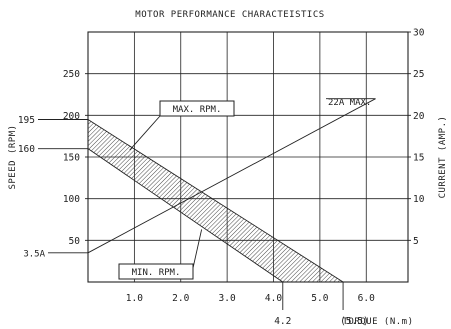 This screenshot has height=329, width=451. What do you see at coordinates (145, 133) in the screenshot?
I see `max-rpm-leader` at bounding box center [145, 133].